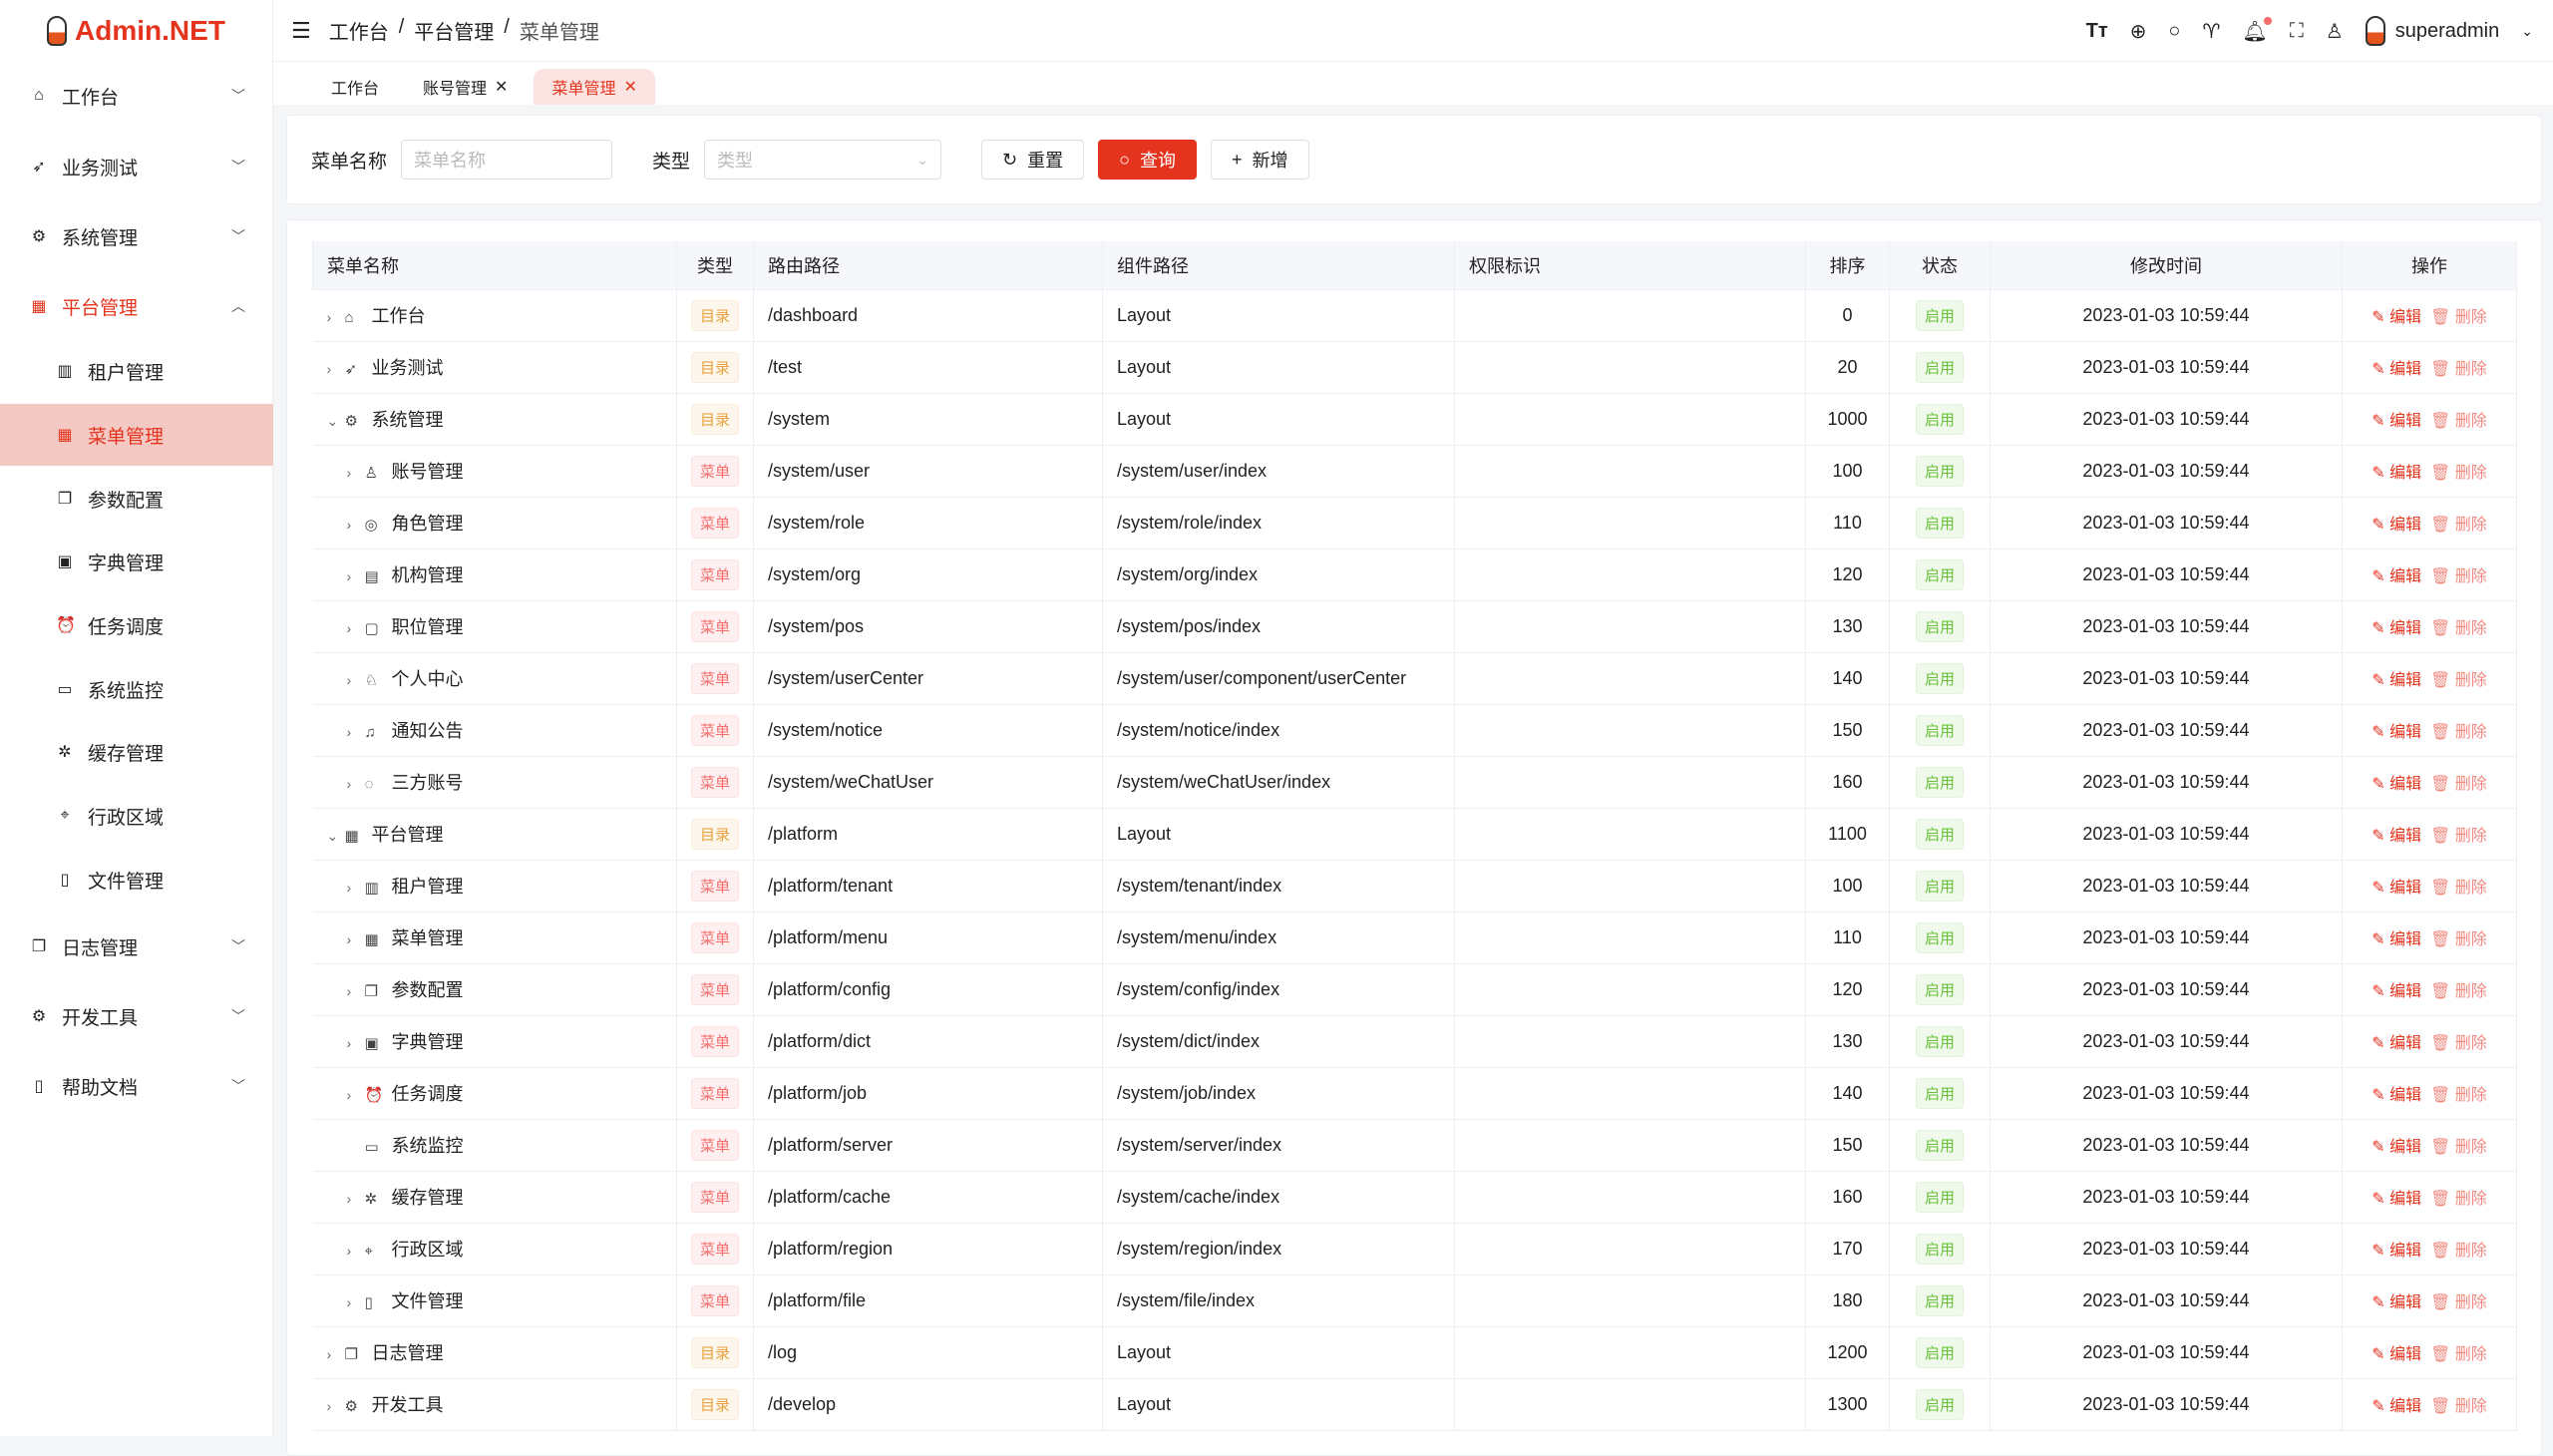 Image resolution: width=2553 pixels, height=1456 pixels. Describe the element at coordinates (2334, 31) in the screenshot. I see `user-icon: ♙` at that location.